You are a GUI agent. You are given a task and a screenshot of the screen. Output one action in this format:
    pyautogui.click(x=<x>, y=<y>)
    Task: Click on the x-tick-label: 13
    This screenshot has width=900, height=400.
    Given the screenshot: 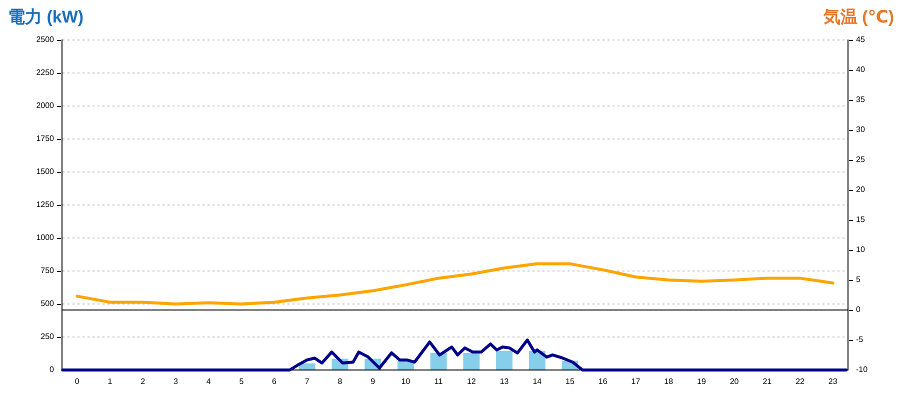 What is the action you would take?
    pyautogui.click(x=505, y=381)
    